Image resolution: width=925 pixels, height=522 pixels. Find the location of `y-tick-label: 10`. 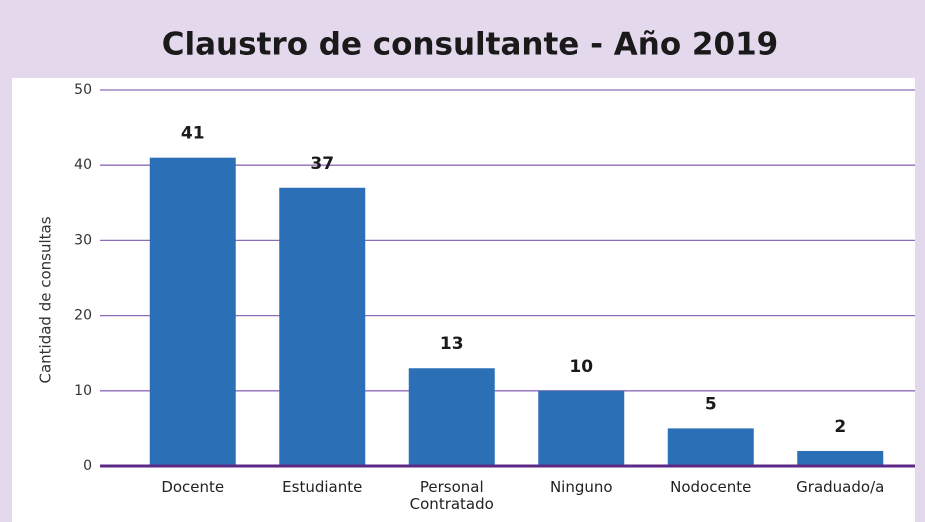

y-tick-label: 10 is located at coordinates (83, 391).